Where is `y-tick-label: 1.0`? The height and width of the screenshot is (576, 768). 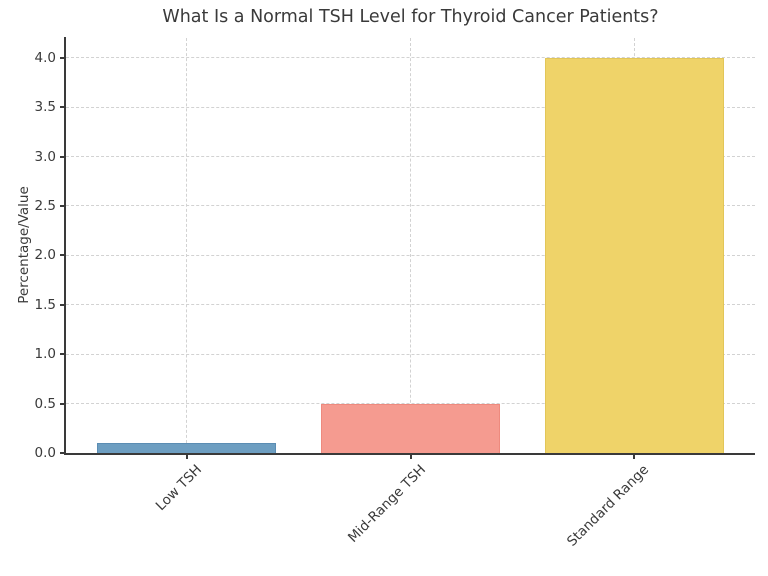 y-tick-label: 1.0 is located at coordinates (45, 354).